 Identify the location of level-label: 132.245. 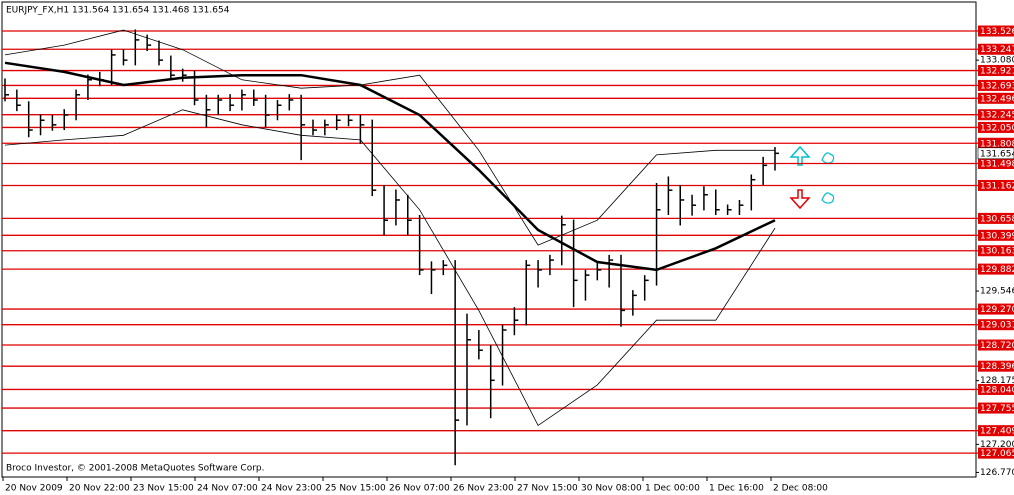
(997, 116).